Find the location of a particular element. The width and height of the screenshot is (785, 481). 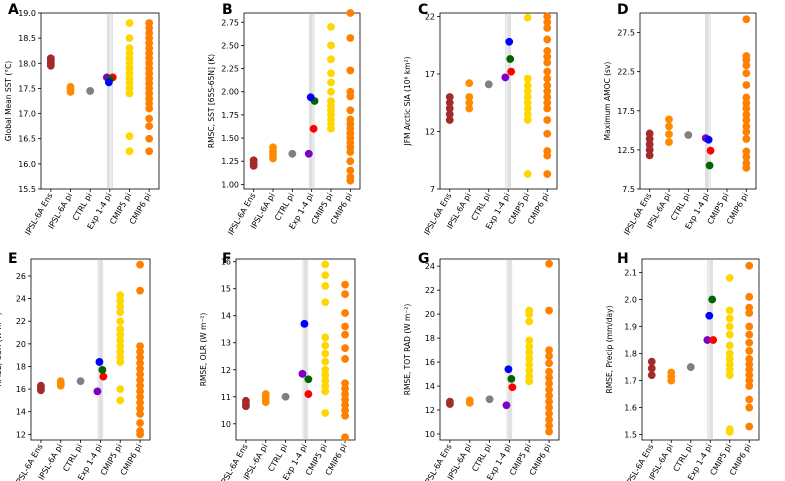

y-tick-label: 17.0 is located at coordinates (27, 114).